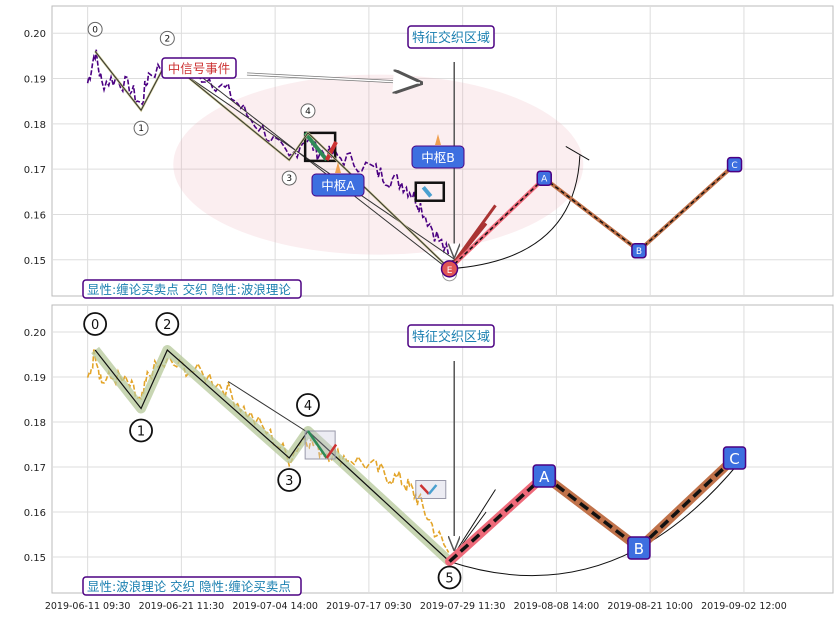  I want to click on wave-marker-label: 5, so click(449, 579).